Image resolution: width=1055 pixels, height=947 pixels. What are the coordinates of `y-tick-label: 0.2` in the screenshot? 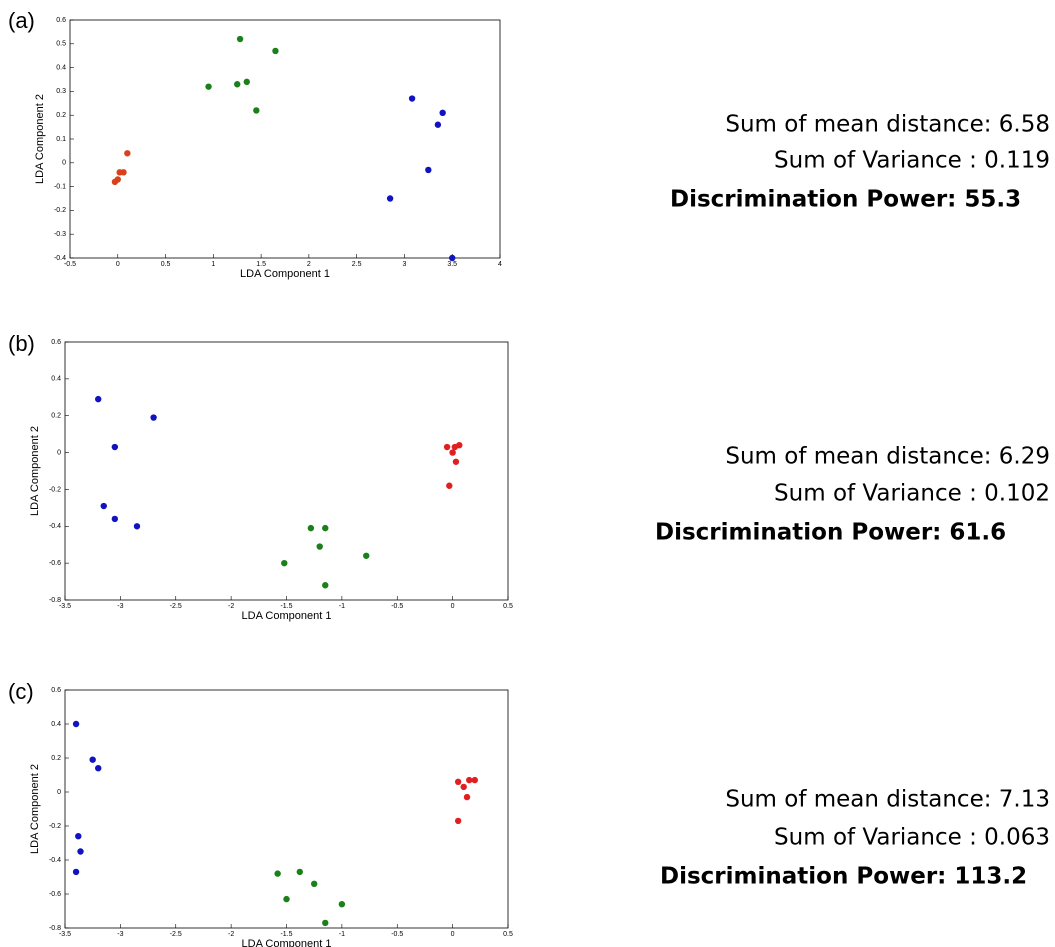 It's located at (61, 115).